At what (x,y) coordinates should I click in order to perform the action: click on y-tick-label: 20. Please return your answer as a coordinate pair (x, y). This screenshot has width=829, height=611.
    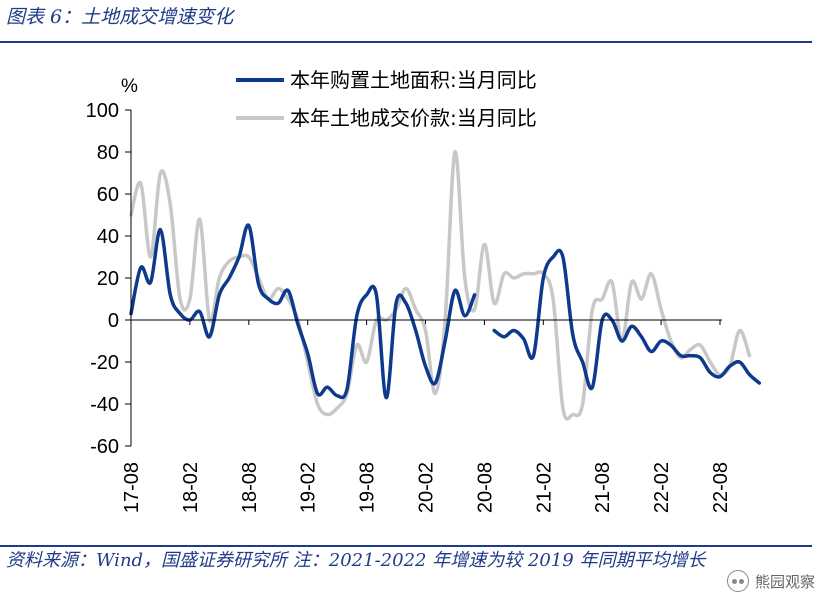
    Looking at the image, I should click on (108, 279).